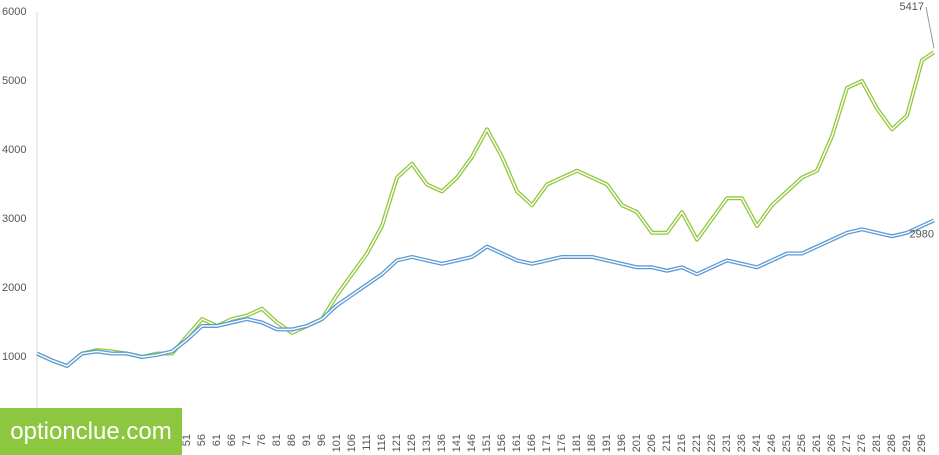  I want to click on x-tick-label: 231, so click(727, 443).